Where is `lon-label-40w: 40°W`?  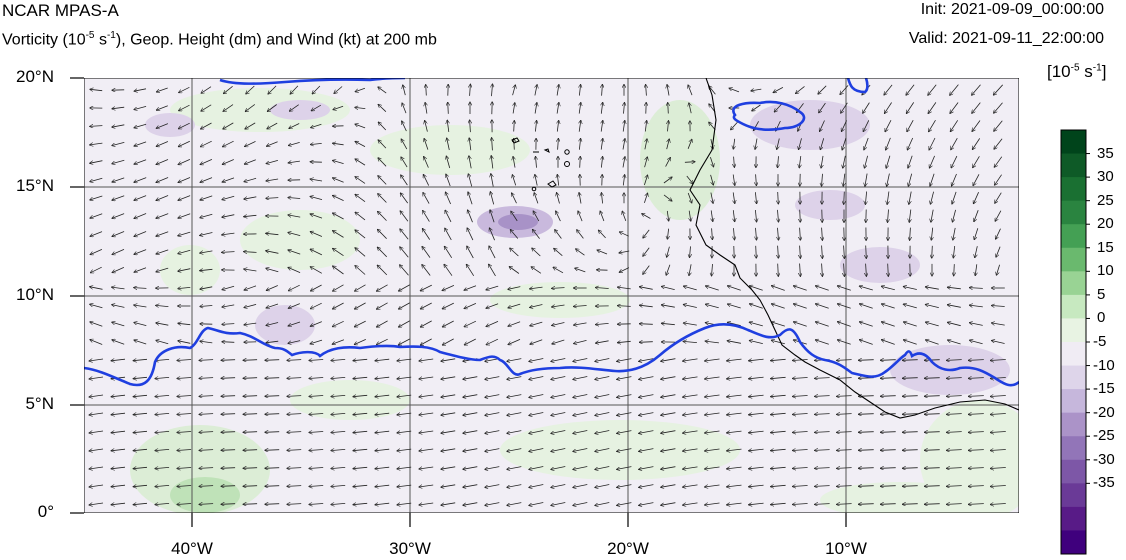
lon-label-40w: 40°W is located at coordinates (192, 548).